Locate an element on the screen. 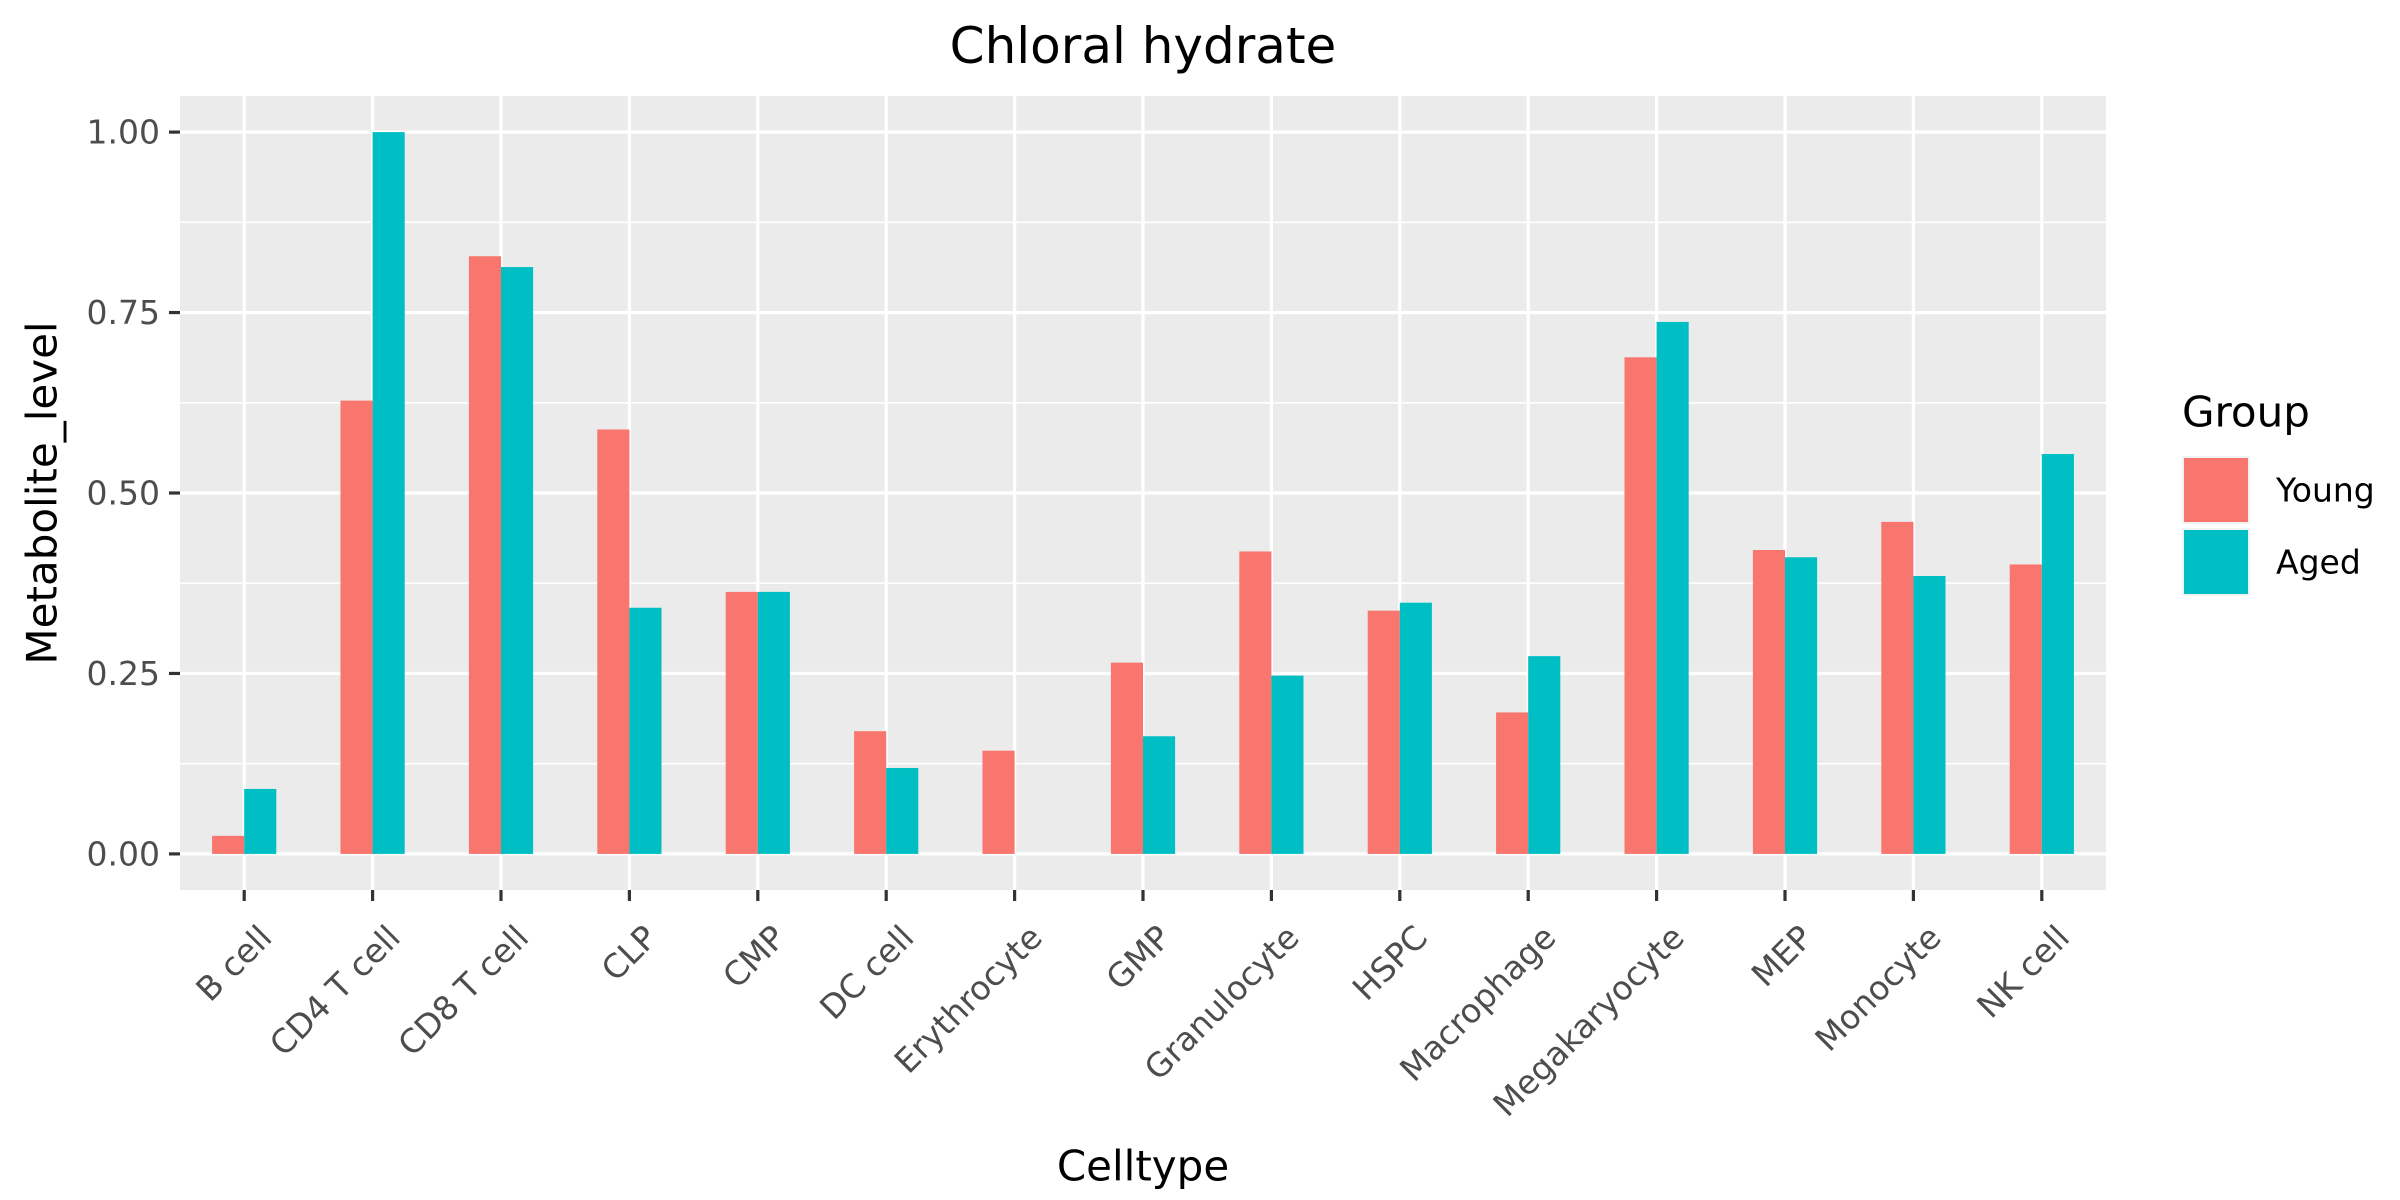 Image resolution: width=2400 pixels, height=1200 pixels. x-tick-label: HSPC is located at coordinates (1390, 963).